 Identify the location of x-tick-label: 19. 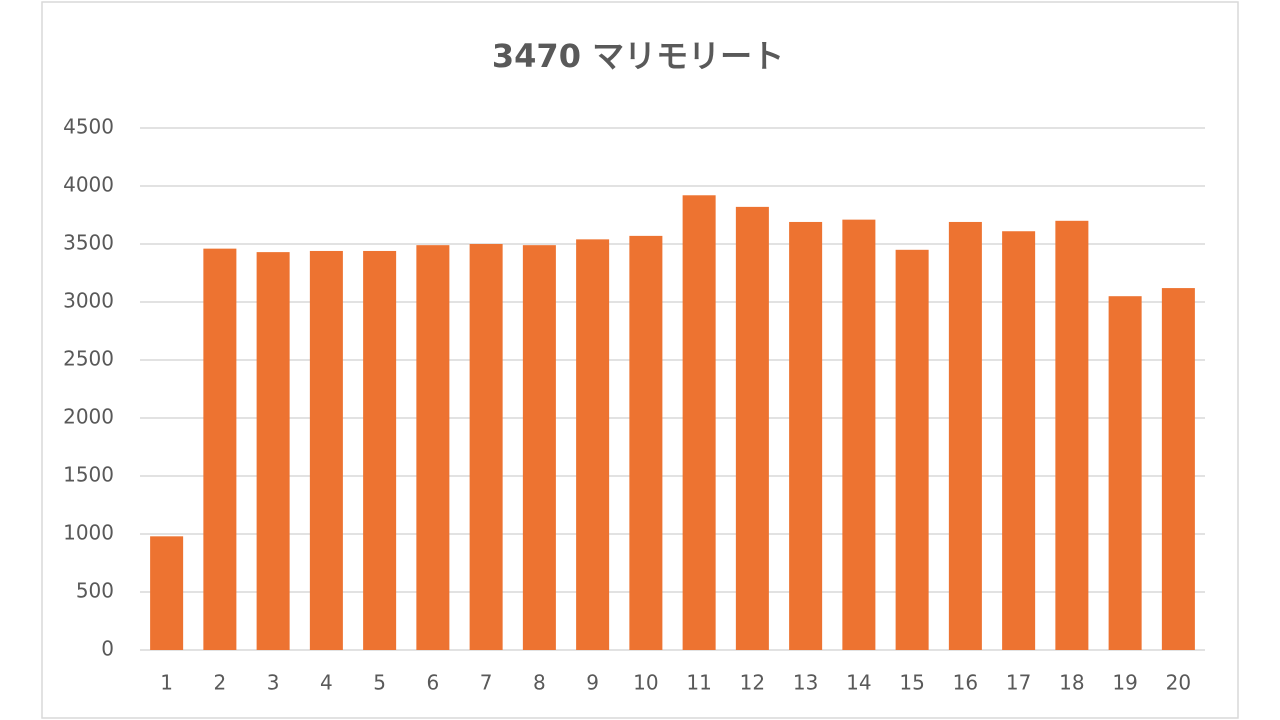
(1124, 683).